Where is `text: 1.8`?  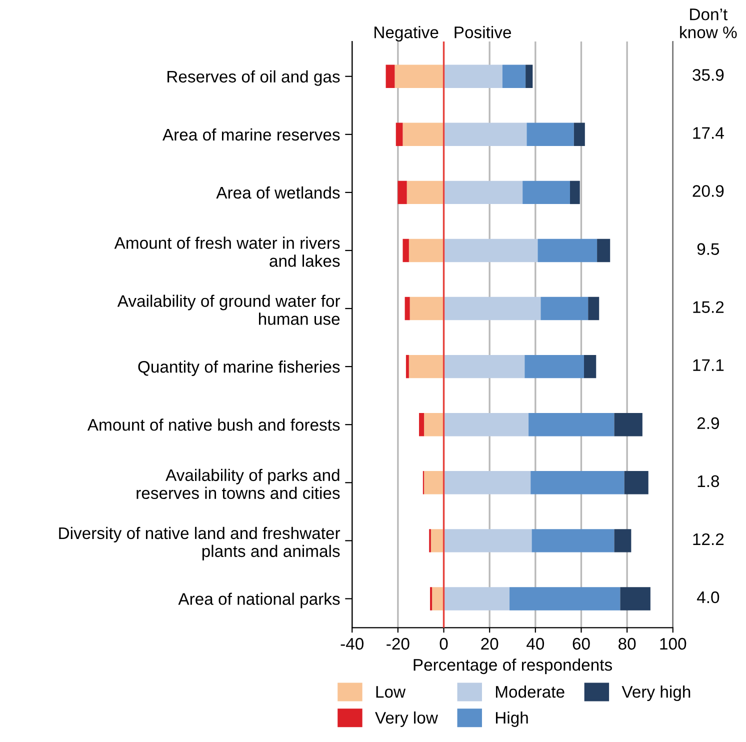
text: 1.8 is located at coordinates (709, 481).